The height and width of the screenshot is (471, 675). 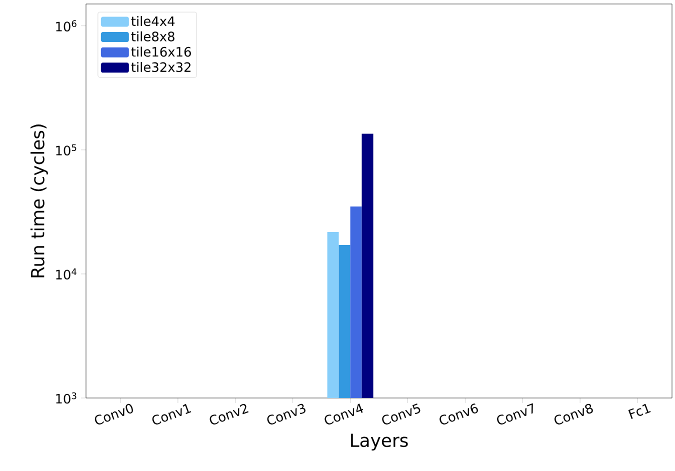 What do you see at coordinates (152, 36) in the screenshot?
I see `legend-label: tile8x8` at bounding box center [152, 36].